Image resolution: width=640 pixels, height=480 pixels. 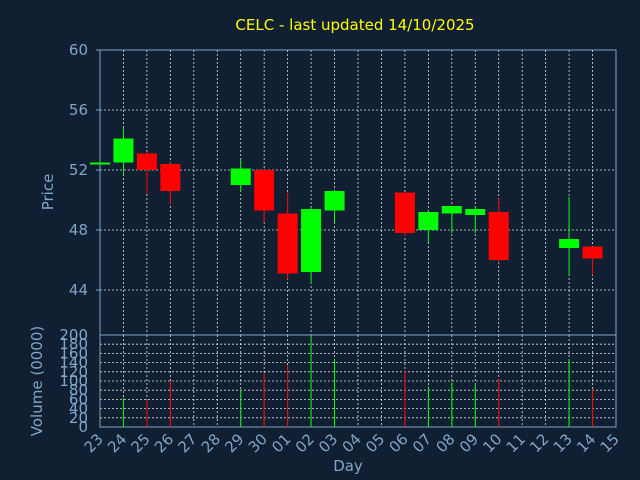 I want to click on x-tick-label: 25, so click(x=141, y=443).